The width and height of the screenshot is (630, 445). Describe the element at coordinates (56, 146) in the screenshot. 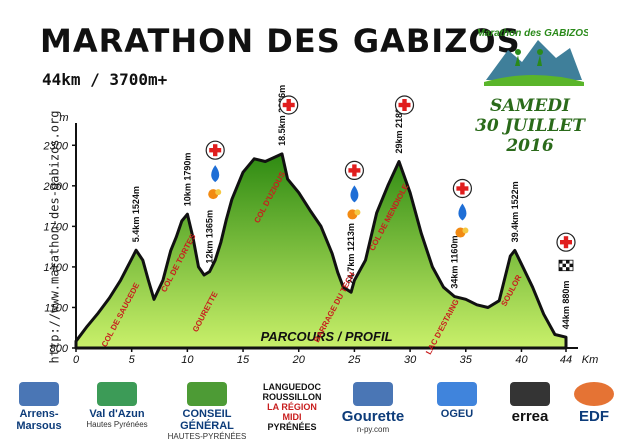

I see `y-tick-label: 2300` at that location.